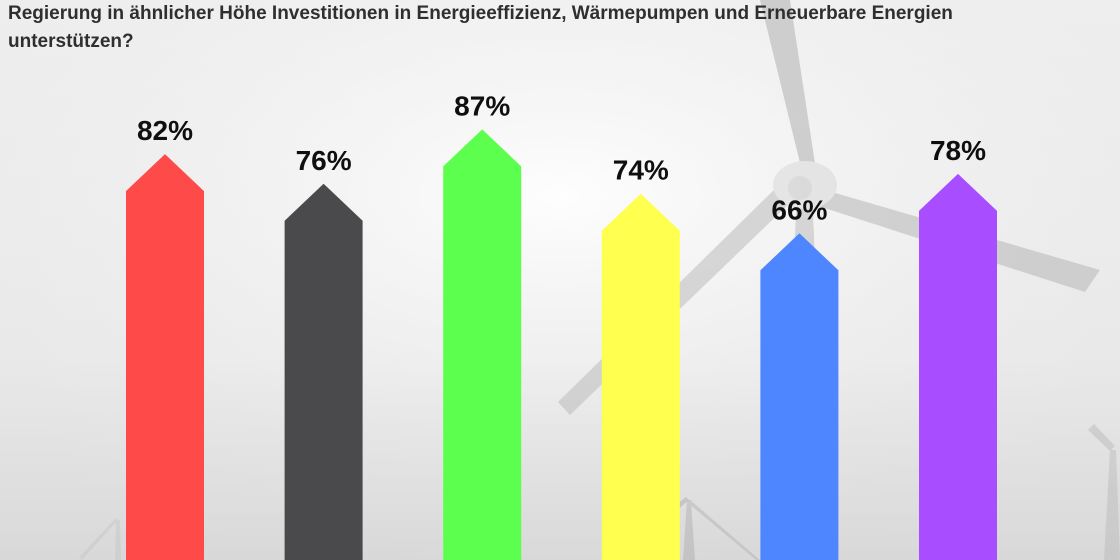 This screenshot has width=1120, height=560. I want to click on wind-turbine-far-left, so click(100, 539).